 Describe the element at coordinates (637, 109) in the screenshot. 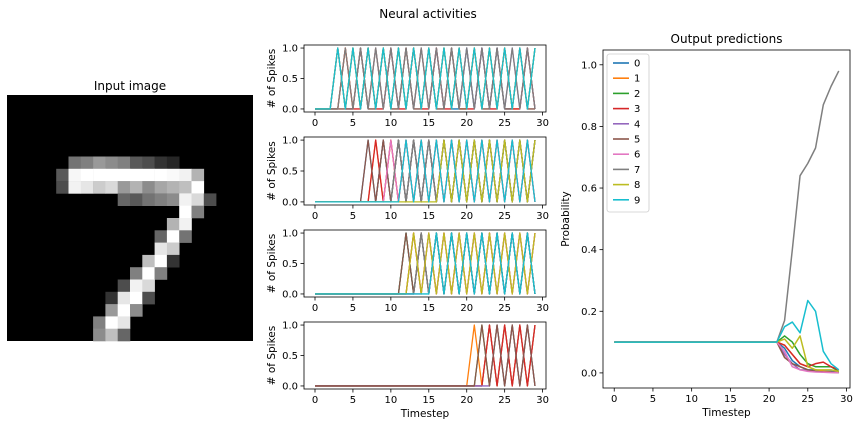

I see `legend-label: 3` at that location.